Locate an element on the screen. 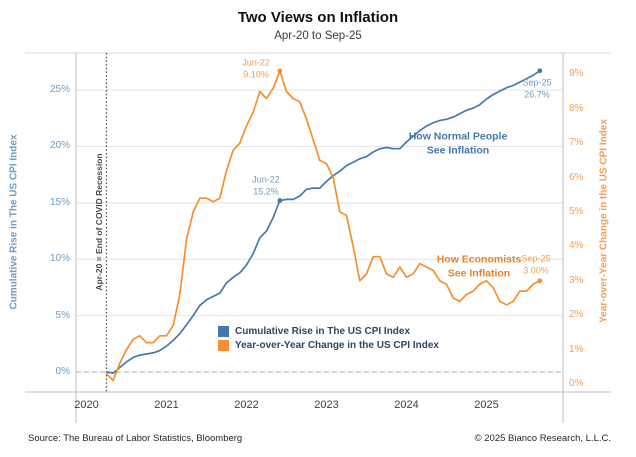  economists-line1: How Economists is located at coordinates (479, 259).